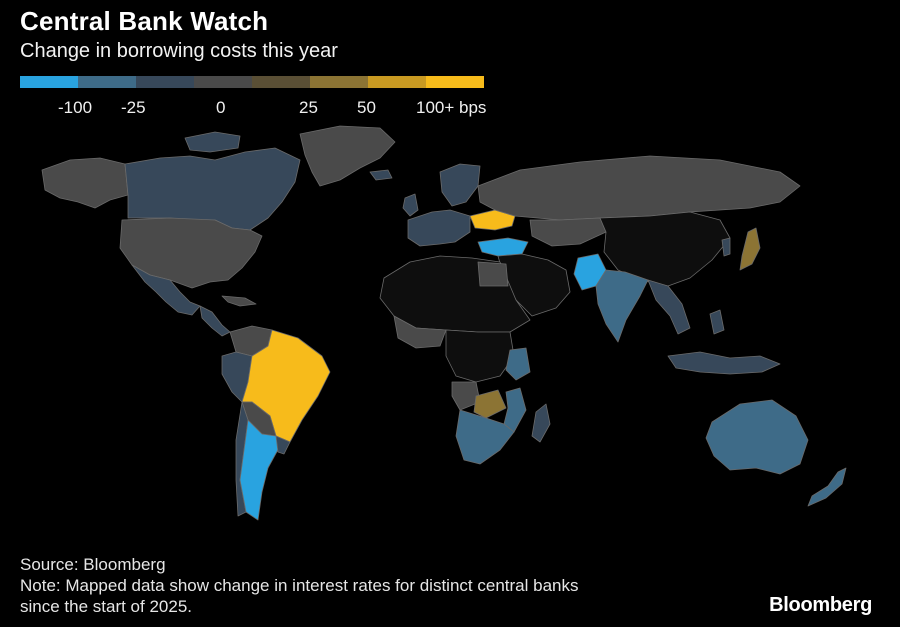 Image resolution: width=900 pixels, height=627 pixels. Describe the element at coordinates (420, 332) in the screenshot. I see `country-west-africa` at that location.